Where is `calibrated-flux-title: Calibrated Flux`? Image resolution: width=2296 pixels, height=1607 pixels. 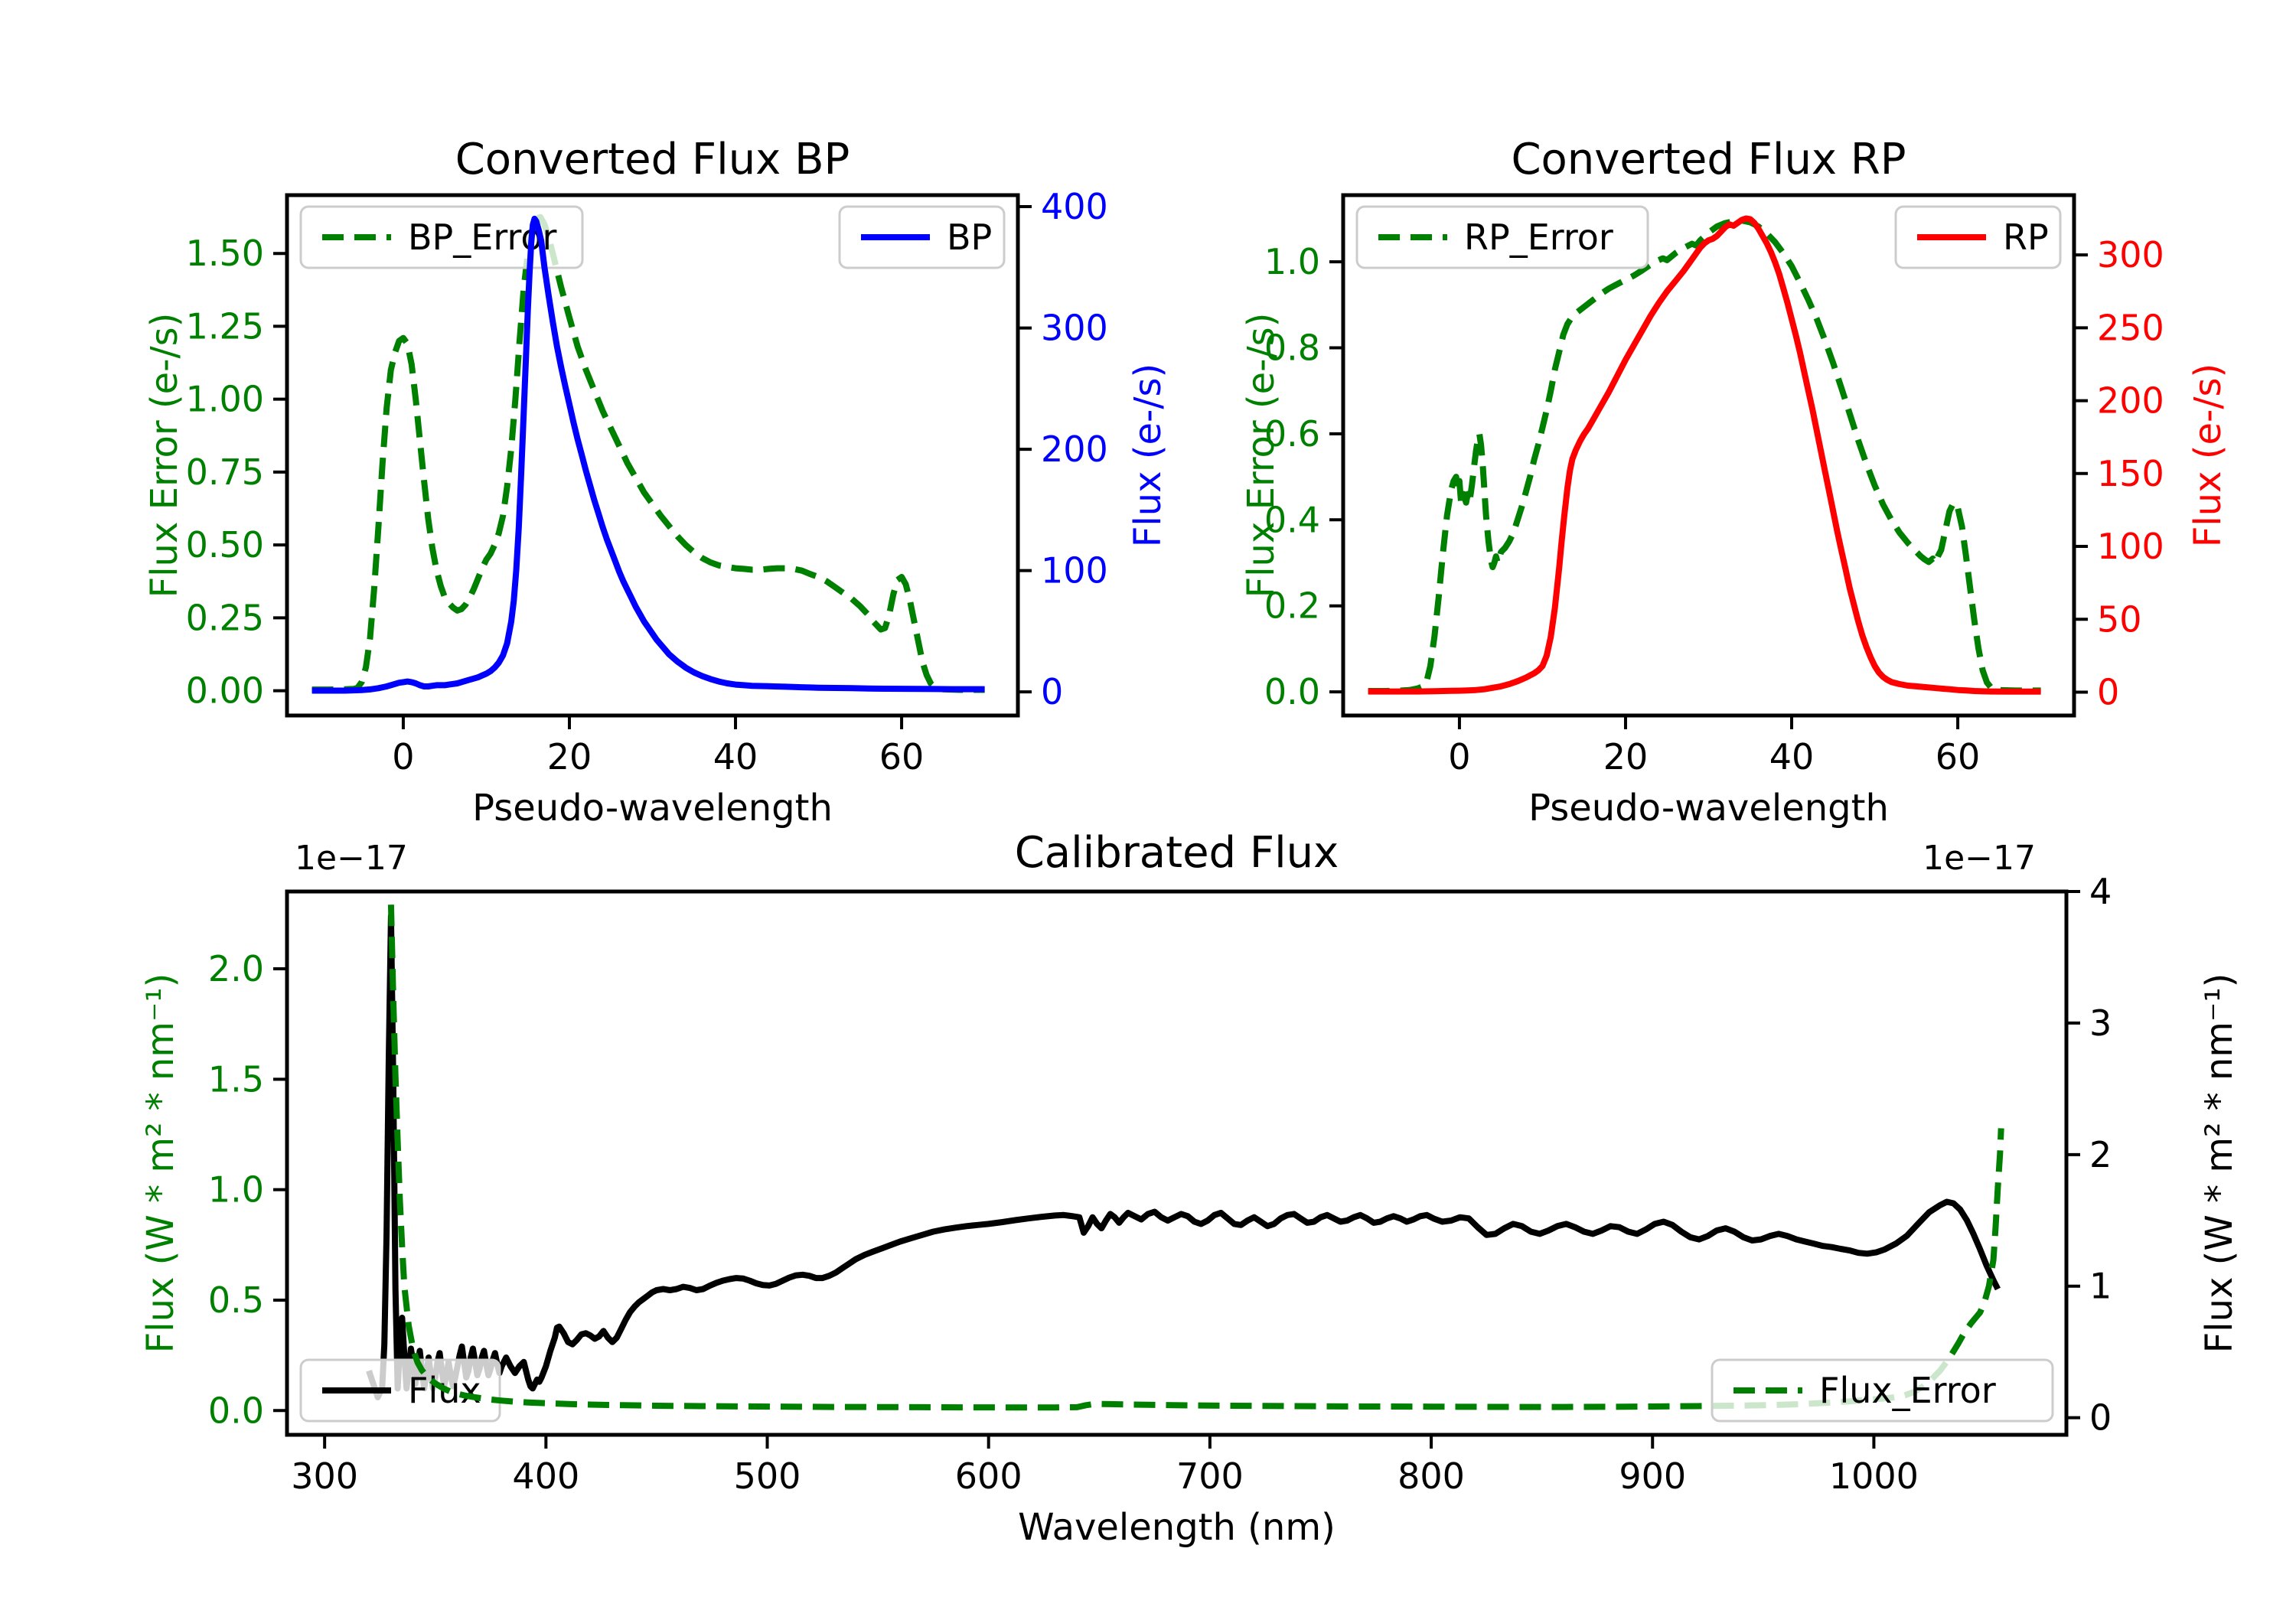
calibrated-flux-title: Calibrated Flux is located at coordinates (1176, 853).